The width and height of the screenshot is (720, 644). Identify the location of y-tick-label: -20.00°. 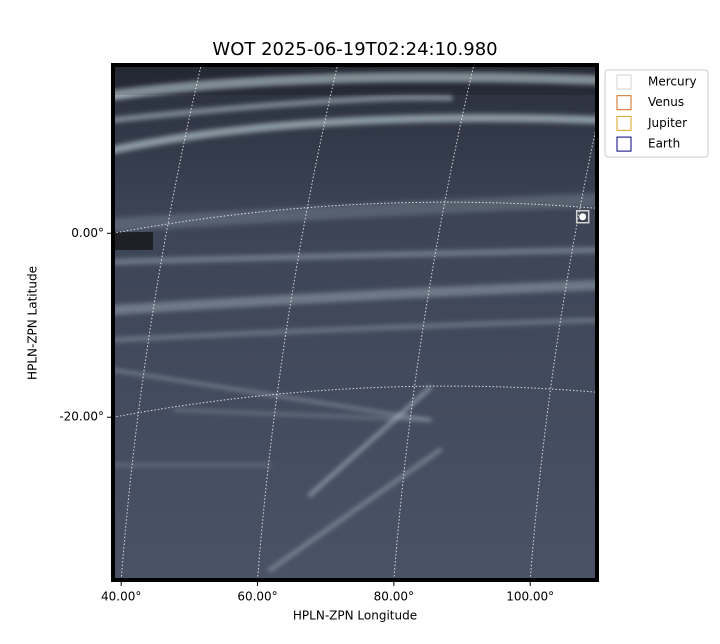
(81, 417).